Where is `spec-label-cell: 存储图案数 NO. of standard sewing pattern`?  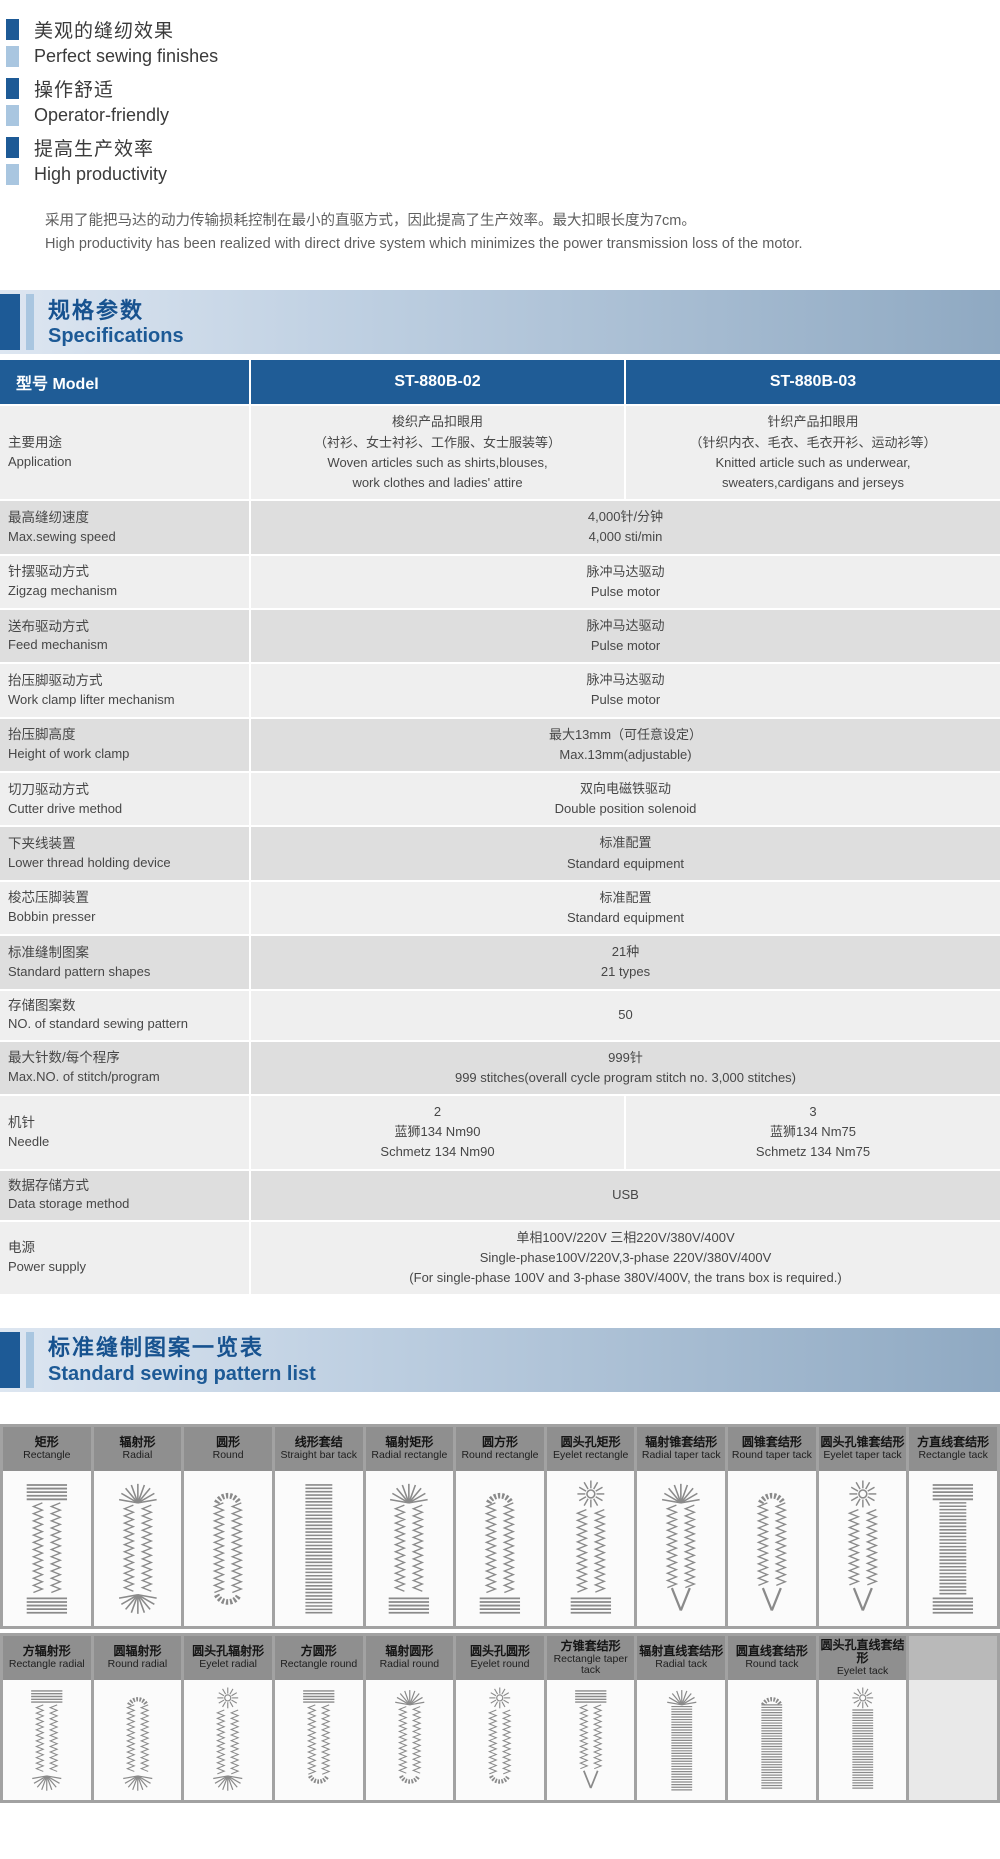
spec-label-cell: 存储图案数 NO. of standard sewing pattern is located at coordinates (125, 1014).